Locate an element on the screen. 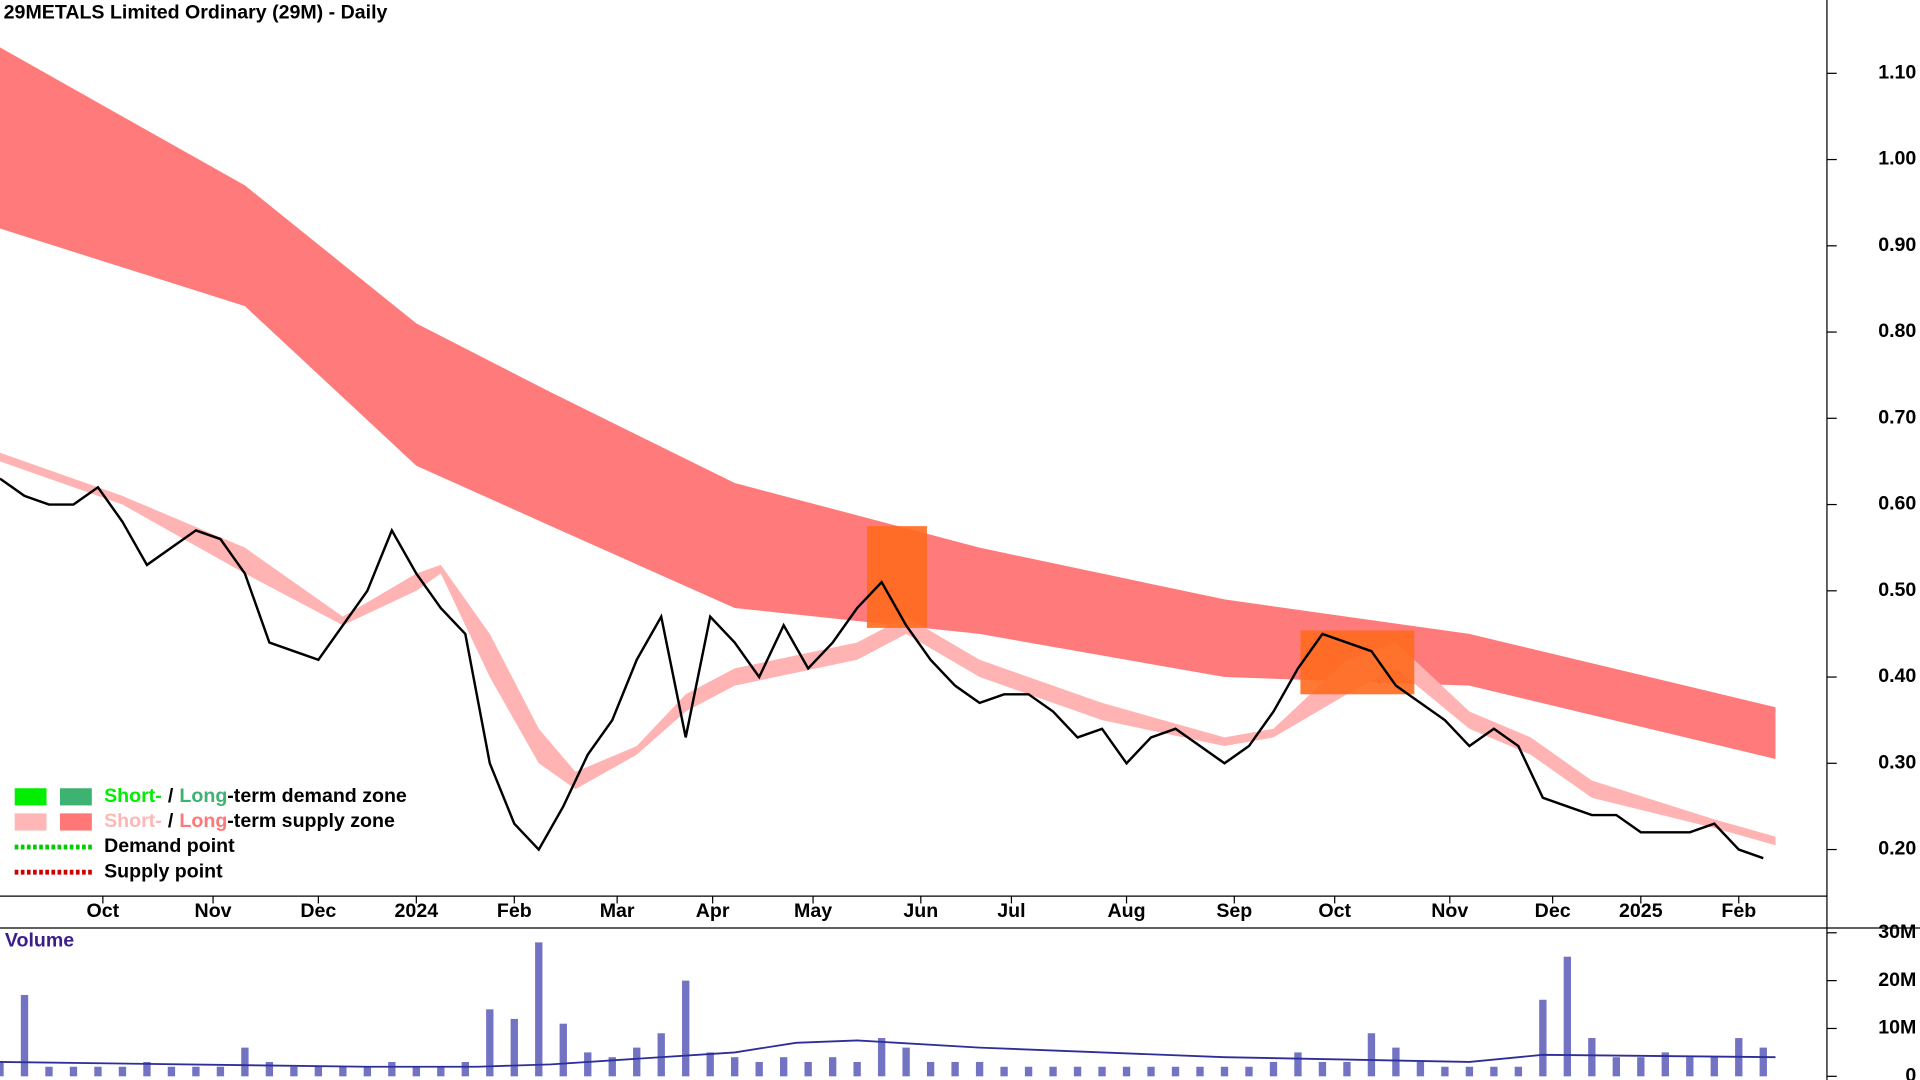 This screenshot has width=1920, height=1080. y-tick-label: 0.60 is located at coordinates (1897, 504).